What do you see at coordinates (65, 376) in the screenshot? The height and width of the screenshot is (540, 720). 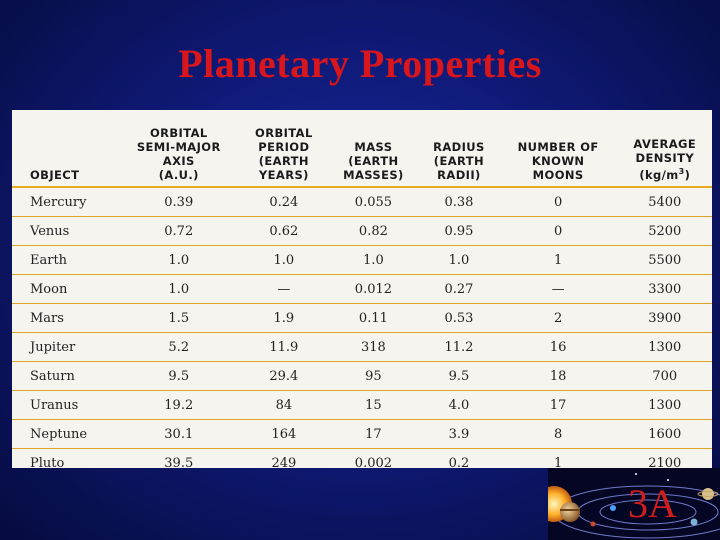 I see `object-name-cell: Saturn` at bounding box center [65, 376].